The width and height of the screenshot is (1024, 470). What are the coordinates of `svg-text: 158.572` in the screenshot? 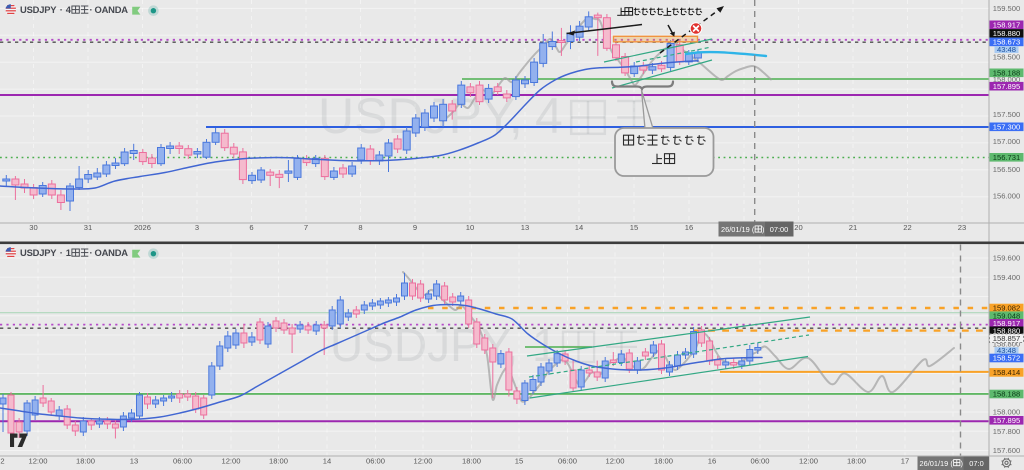 It's located at (1006, 358).